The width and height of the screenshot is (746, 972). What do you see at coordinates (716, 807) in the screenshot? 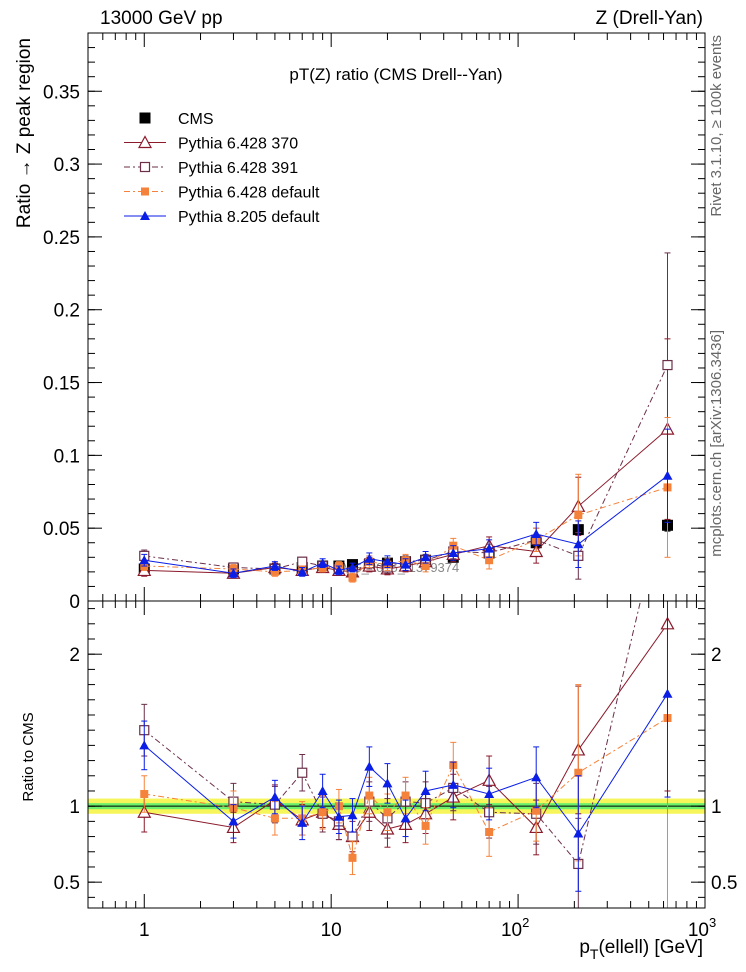
I see `ratio-y-tick-label-right: 1` at bounding box center [716, 807].